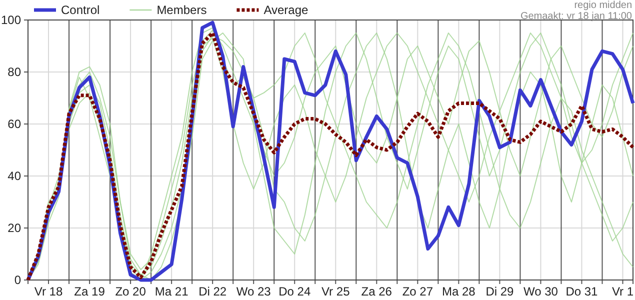 This screenshot has height=300, width=635. Describe the element at coordinates (15, 123) in the screenshot. I see `y-tick-label: 60` at that location.